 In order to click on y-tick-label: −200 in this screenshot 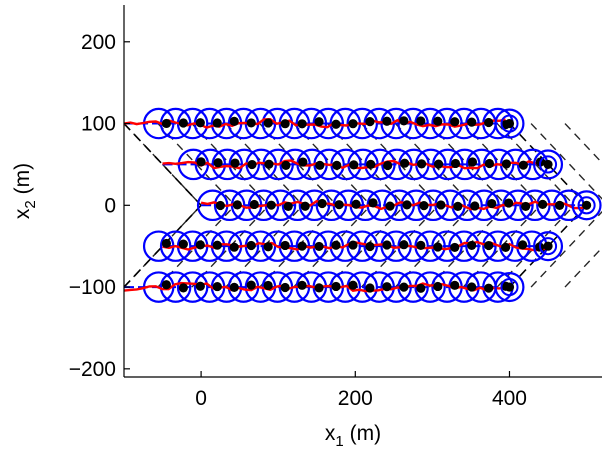, I will do `click(92, 369)`.